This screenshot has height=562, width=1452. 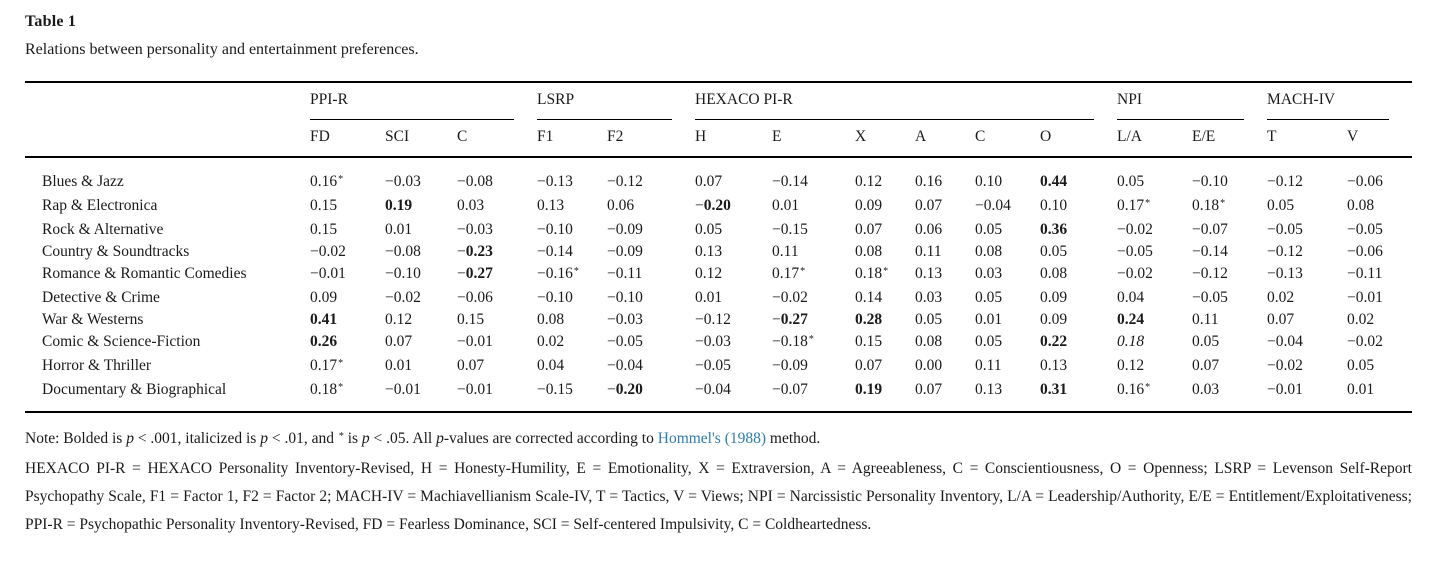 What do you see at coordinates (347, 139) in the screenshot?
I see `column-header-fd: FD` at bounding box center [347, 139].